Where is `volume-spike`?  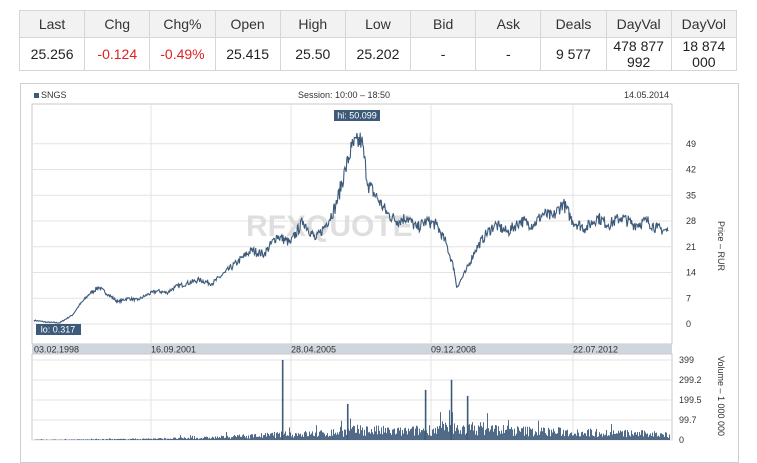
volume-spike is located at coordinates (451, 409).